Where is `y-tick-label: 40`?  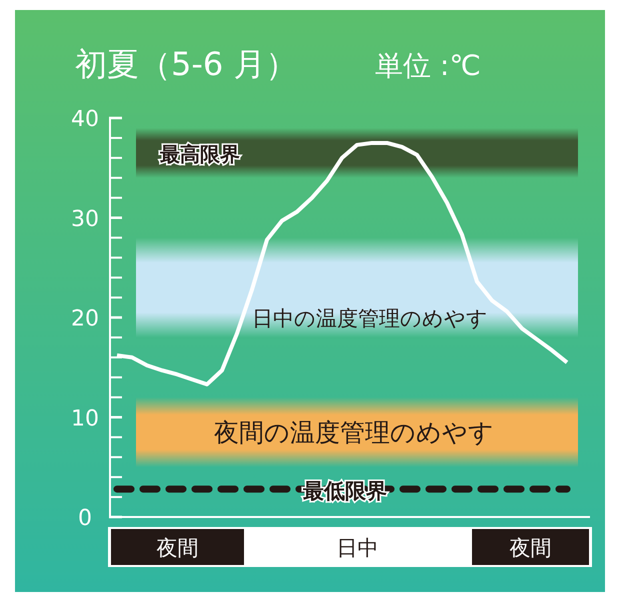 y-tick-label: 40 is located at coordinates (85, 119).